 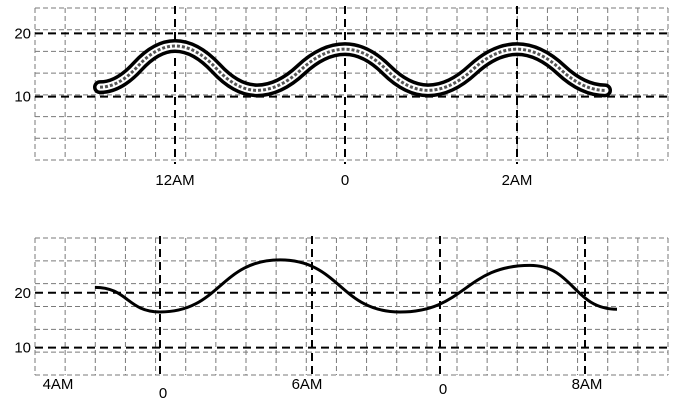 What do you see at coordinates (517, 180) in the screenshot?
I see `x-tick-label: 2AM` at bounding box center [517, 180].